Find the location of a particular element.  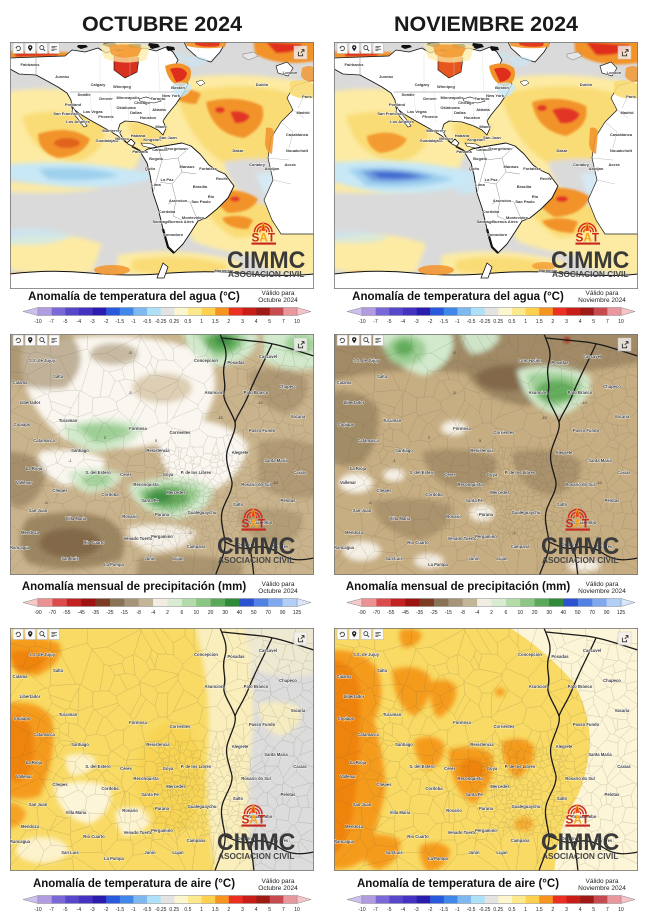

svg-text: Houston is located at coordinates (472, 117).